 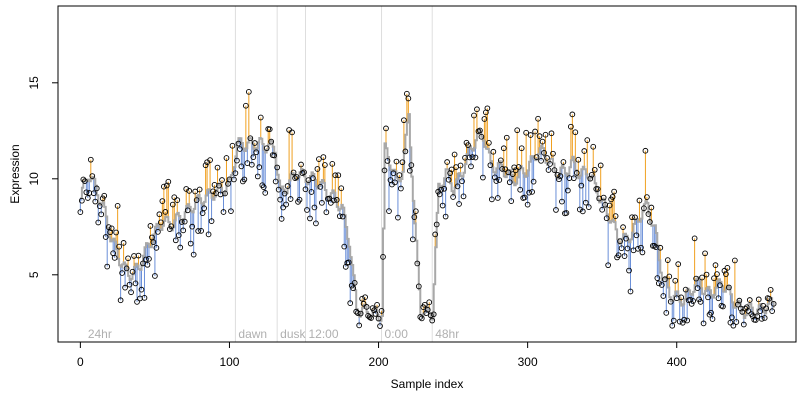 What do you see at coordinates (677, 362) in the screenshot?
I see `x-tick-label: 400` at bounding box center [677, 362].